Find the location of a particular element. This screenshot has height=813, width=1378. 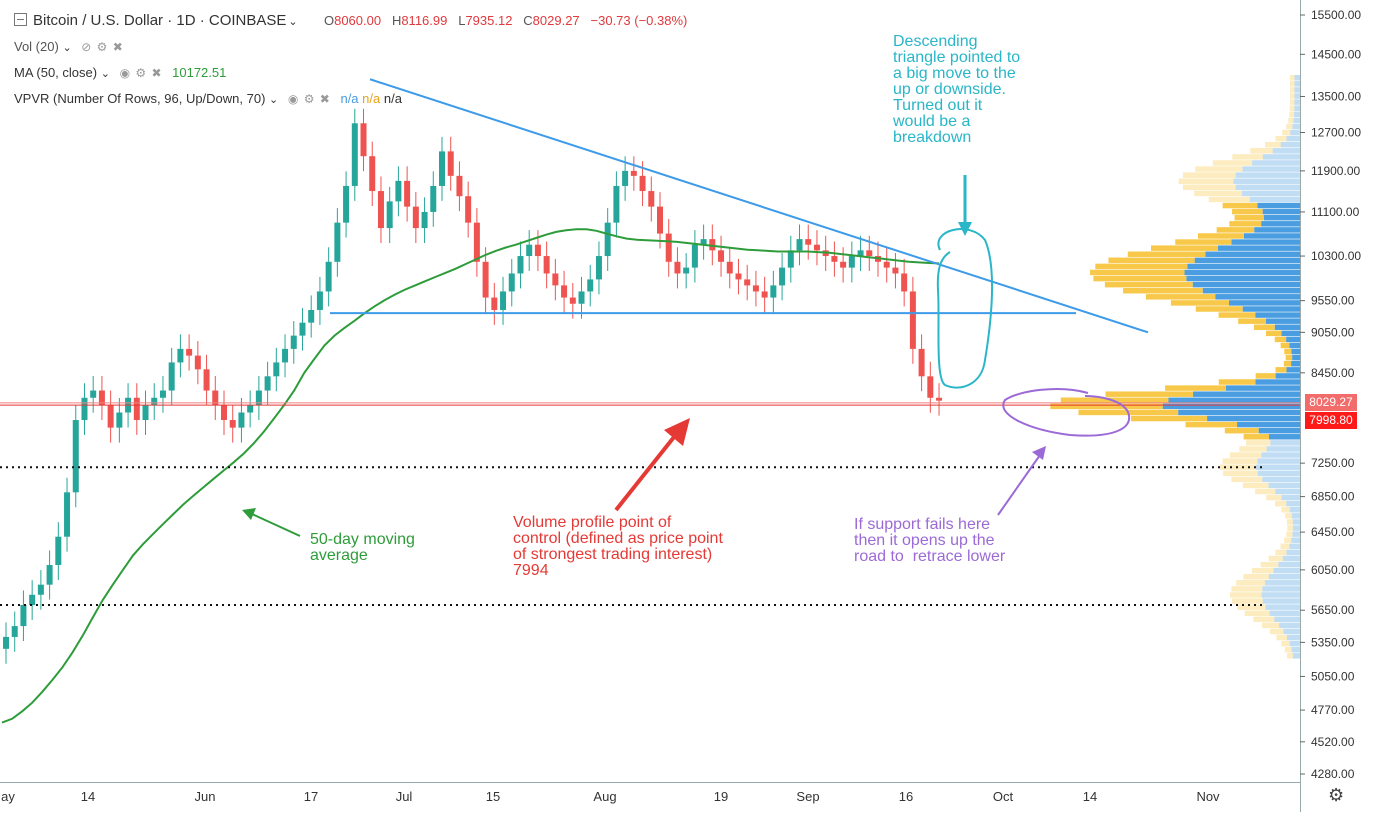

time-axis is located at coordinates (650, 797).